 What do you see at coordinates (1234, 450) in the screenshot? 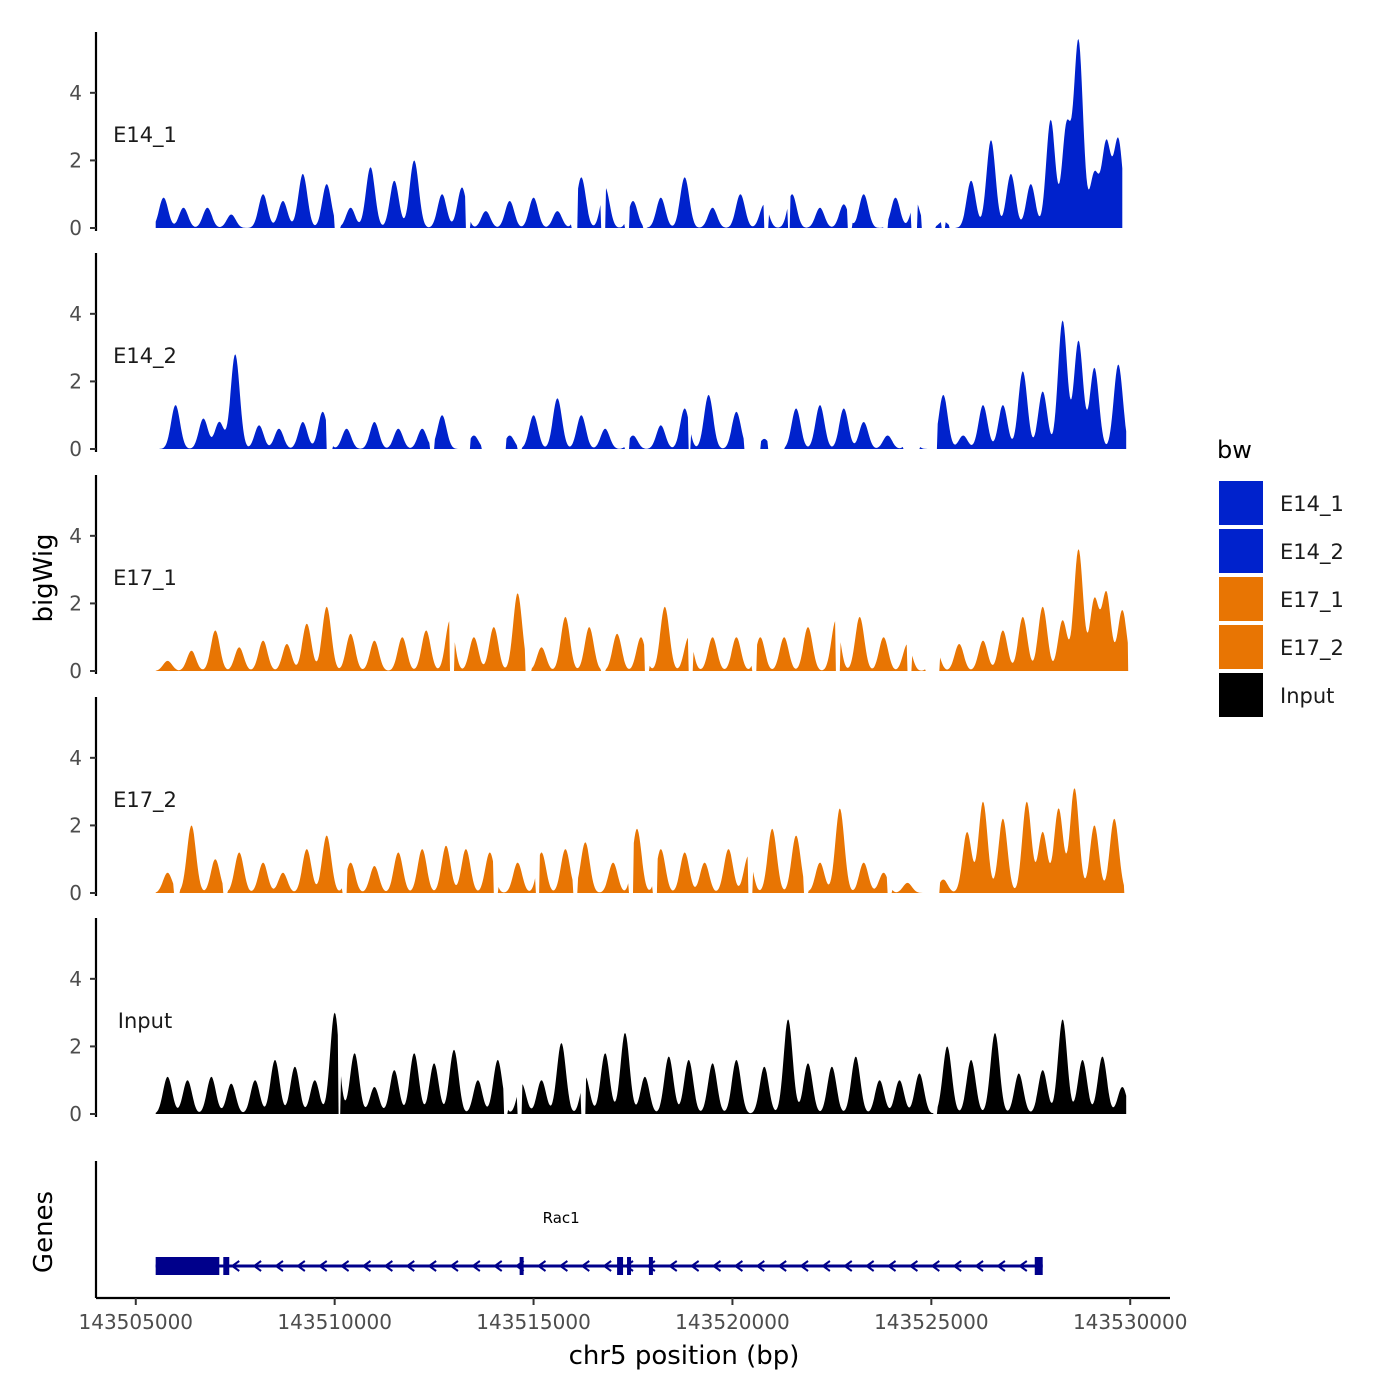
I see `legend-title: bw` at bounding box center [1234, 450].